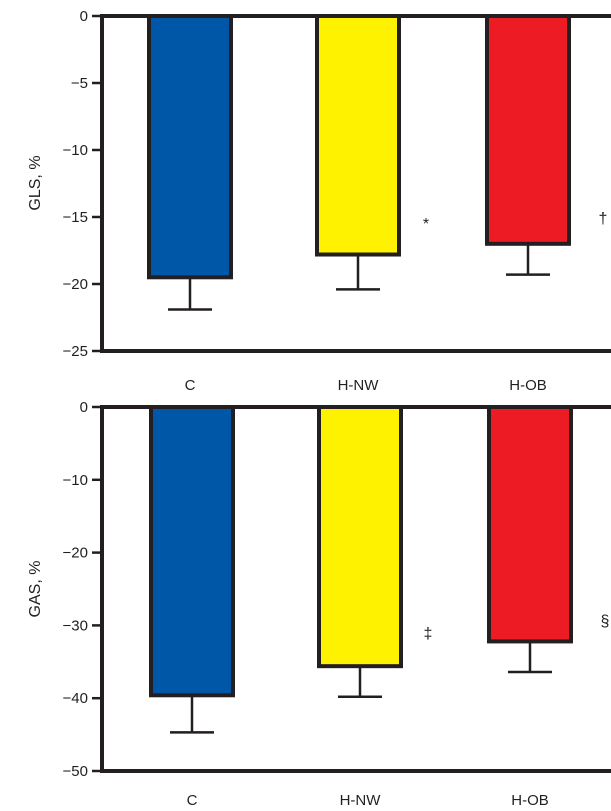  Describe the element at coordinates (428, 634) in the screenshot. I see `gas-significance-mark: ‡` at that location.